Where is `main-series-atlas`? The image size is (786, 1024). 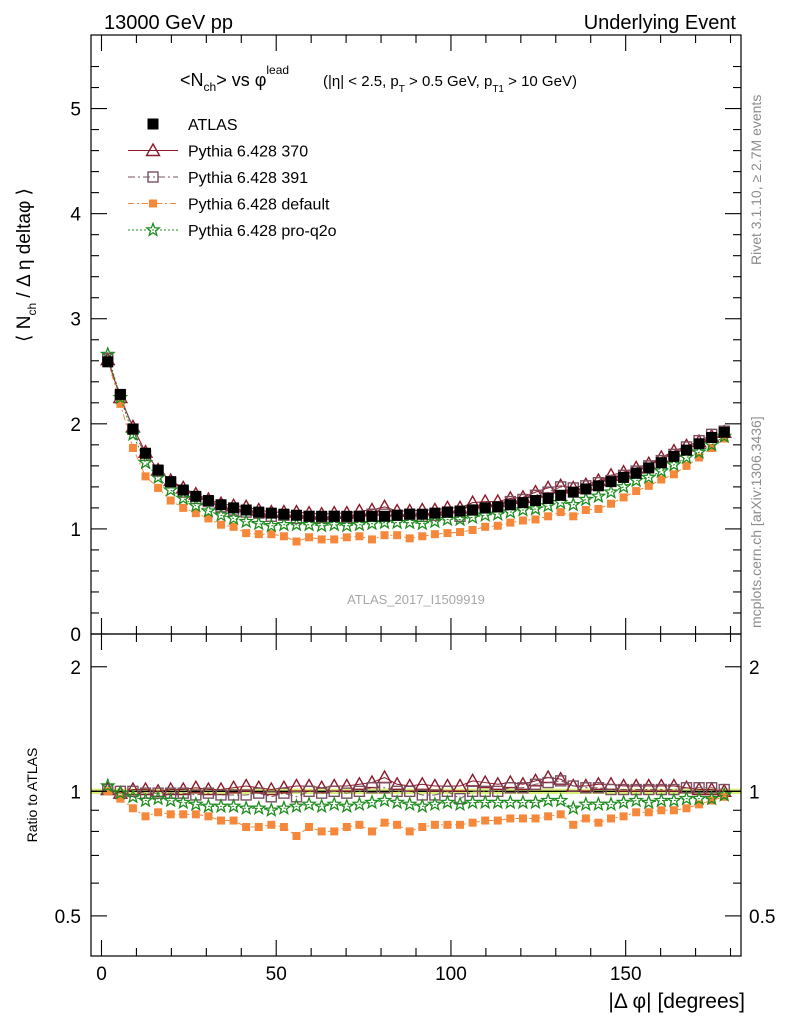 main-series-atlas is located at coordinates (416, 439).